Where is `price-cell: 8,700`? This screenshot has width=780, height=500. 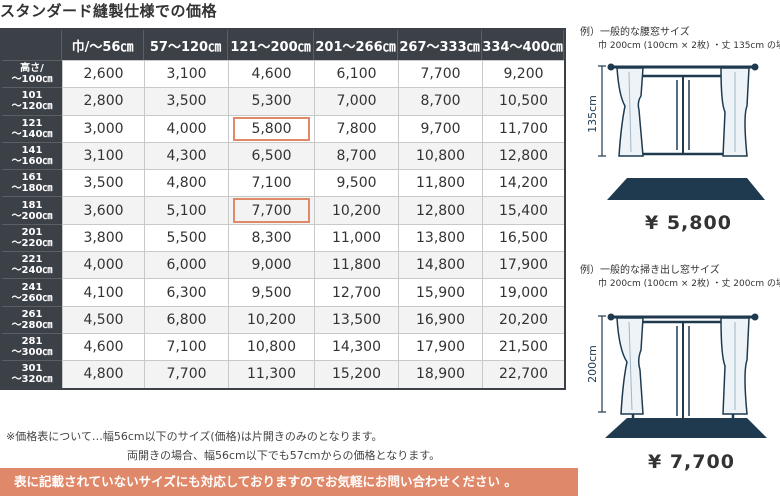
price-cell: 8,700 is located at coordinates (440, 101).